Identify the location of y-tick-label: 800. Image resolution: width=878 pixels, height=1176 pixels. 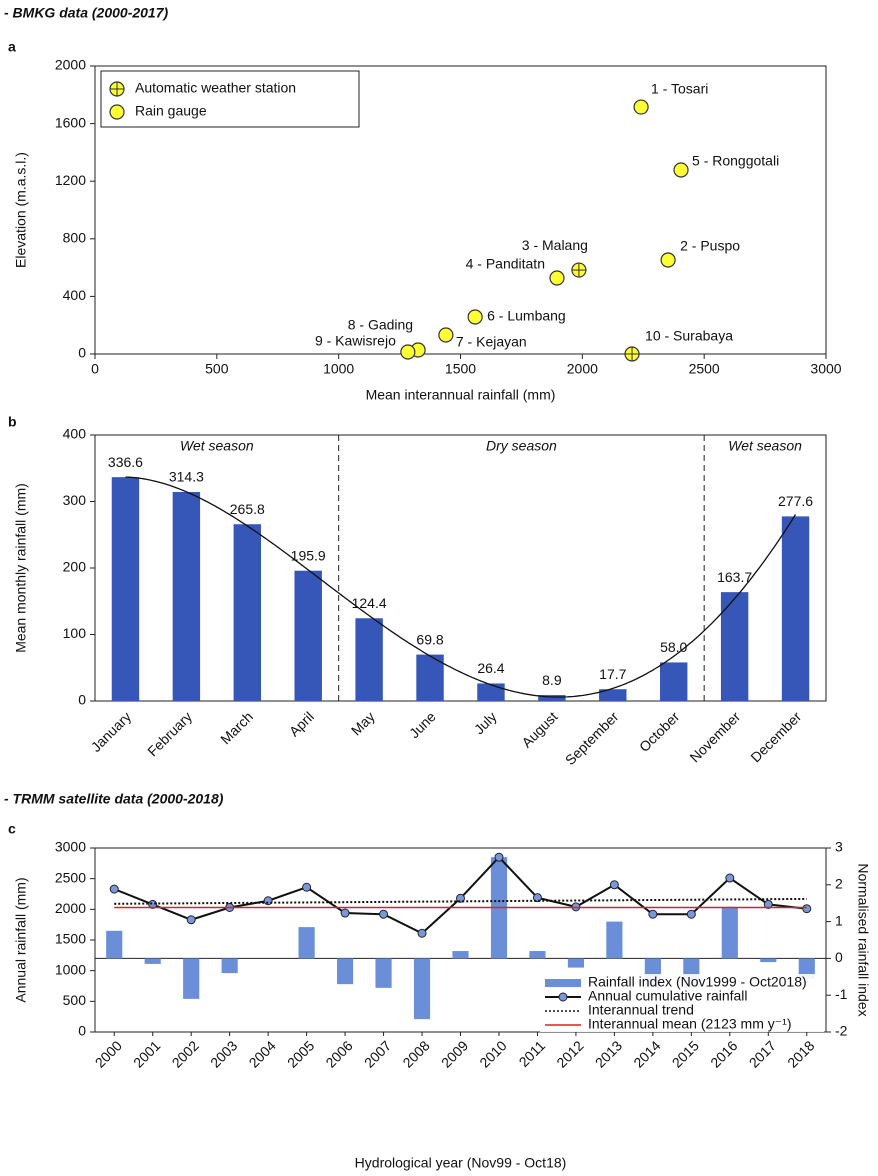
(75, 238).